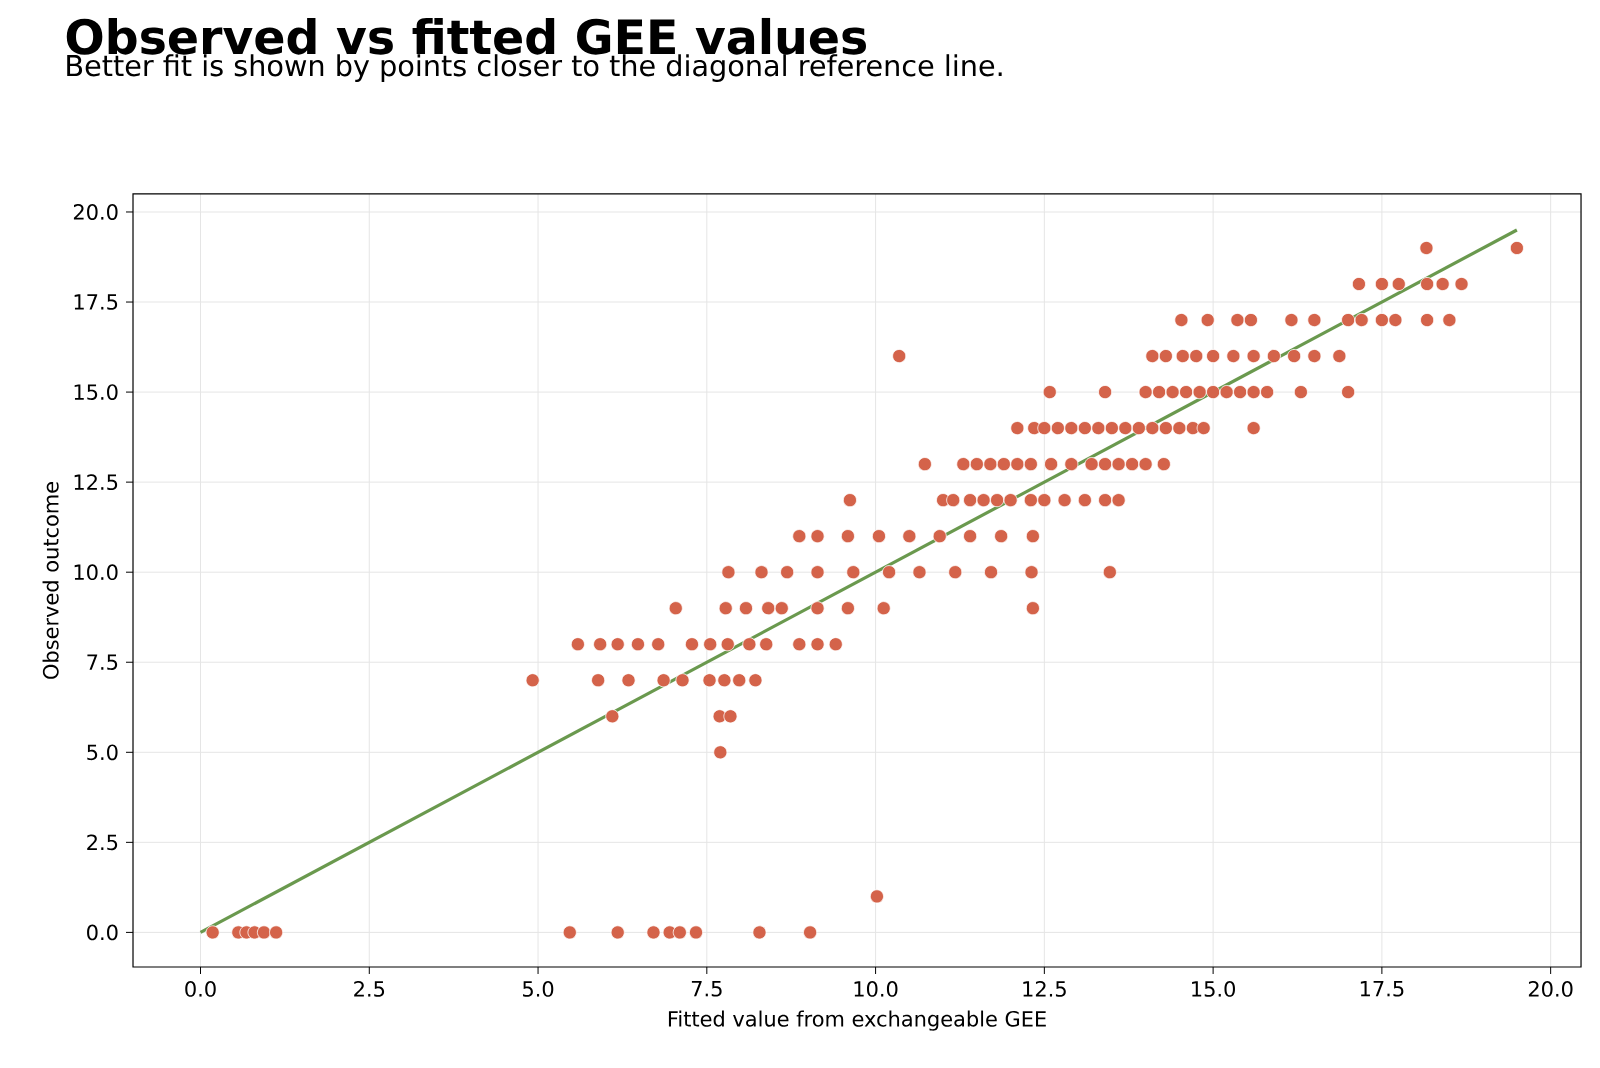 Image resolution: width=1600 pixels, height=1068 pixels. I want to click on x-tick-label: 15.0, so click(1213, 989).